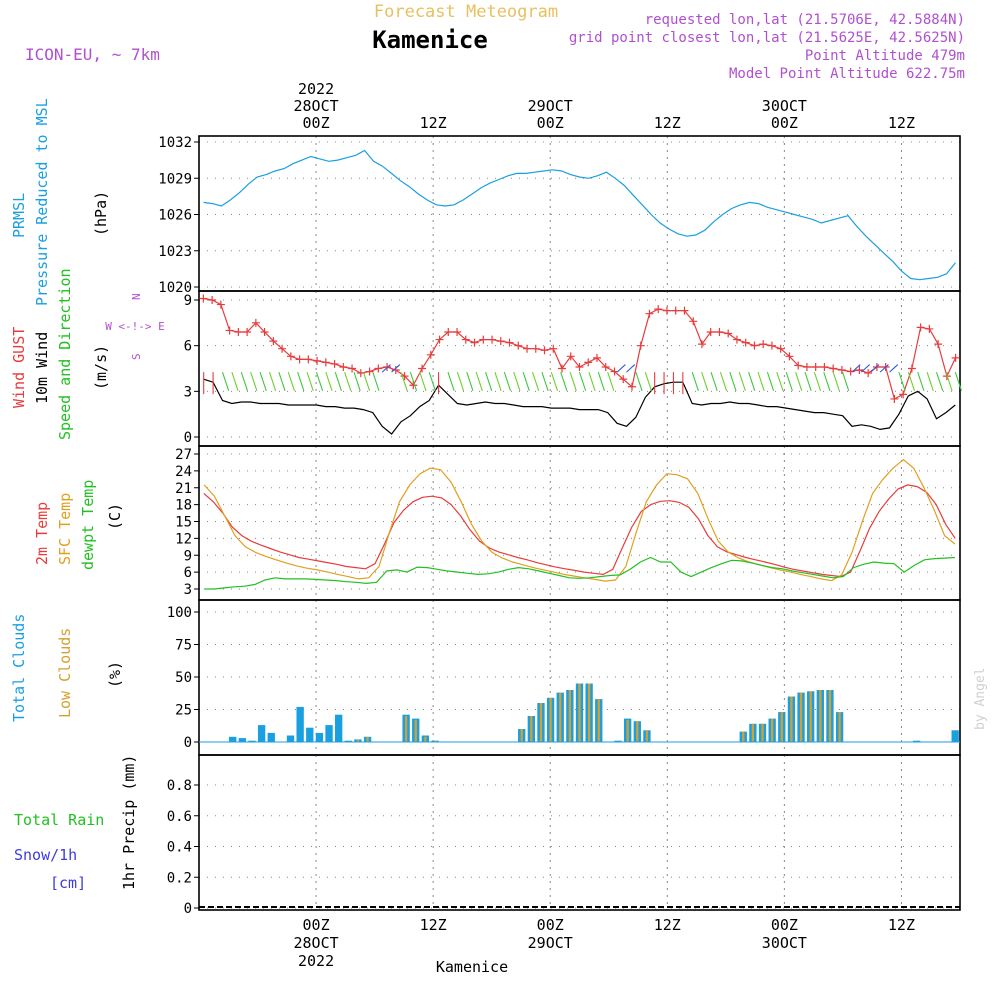 Image resolution: width=1000 pixels, height=1000 pixels. What do you see at coordinates (179, 817) in the screenshot?
I see `precip-ytick-label: 0.6` at bounding box center [179, 817].